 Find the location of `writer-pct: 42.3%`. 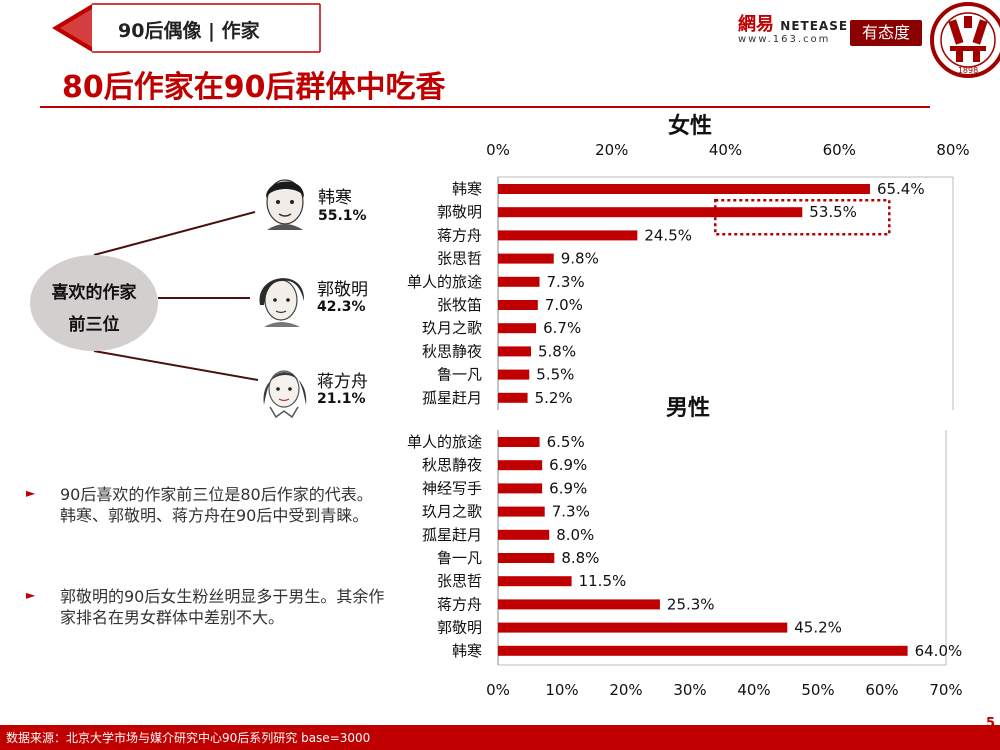

writer-pct: 42.3% is located at coordinates (341, 307).